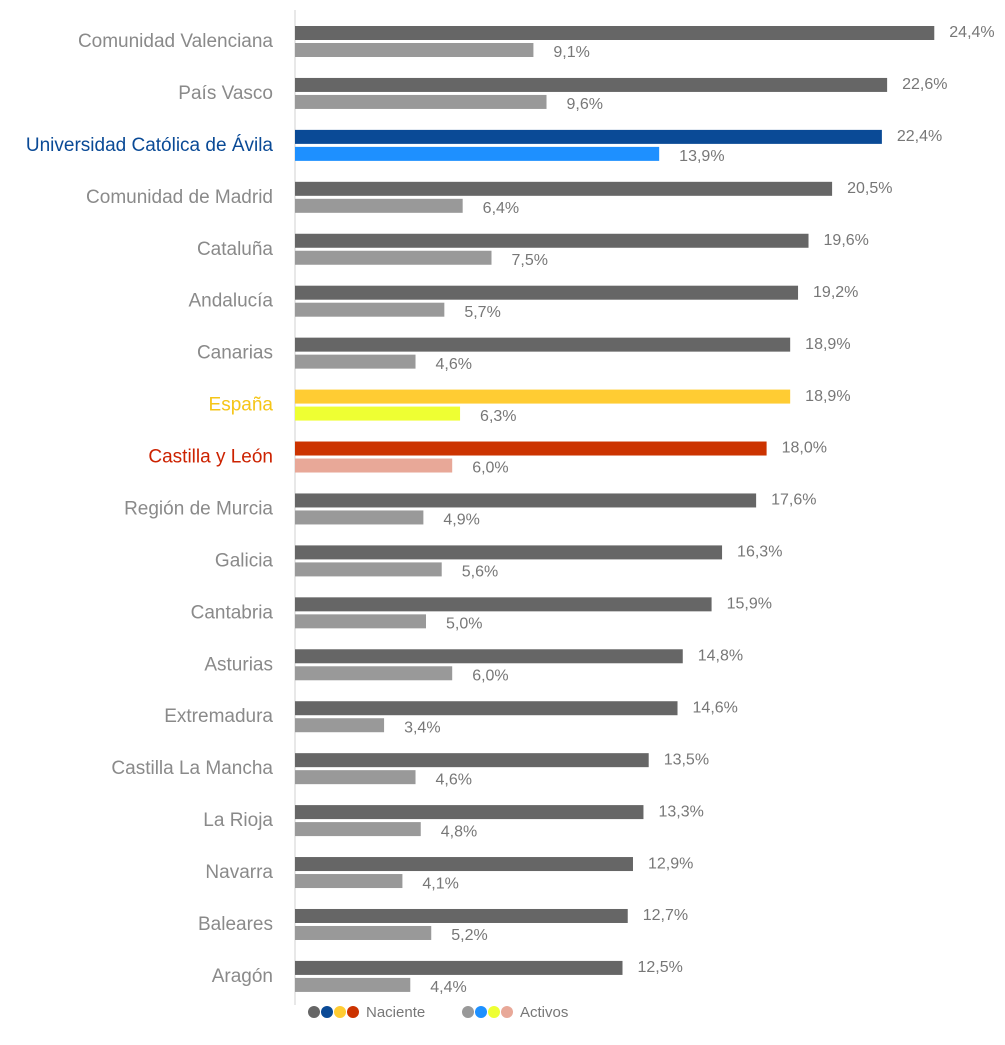  Describe the element at coordinates (585, 104) in the screenshot. I see `value-label: 9,6%` at that location.